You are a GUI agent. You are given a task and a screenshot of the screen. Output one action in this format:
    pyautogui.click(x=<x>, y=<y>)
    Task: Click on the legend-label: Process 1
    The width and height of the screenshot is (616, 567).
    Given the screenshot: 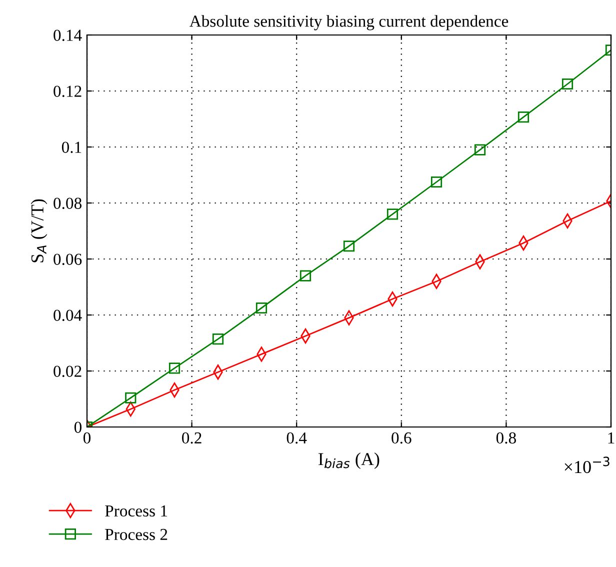 What is the action you would take?
    pyautogui.click(x=136, y=511)
    